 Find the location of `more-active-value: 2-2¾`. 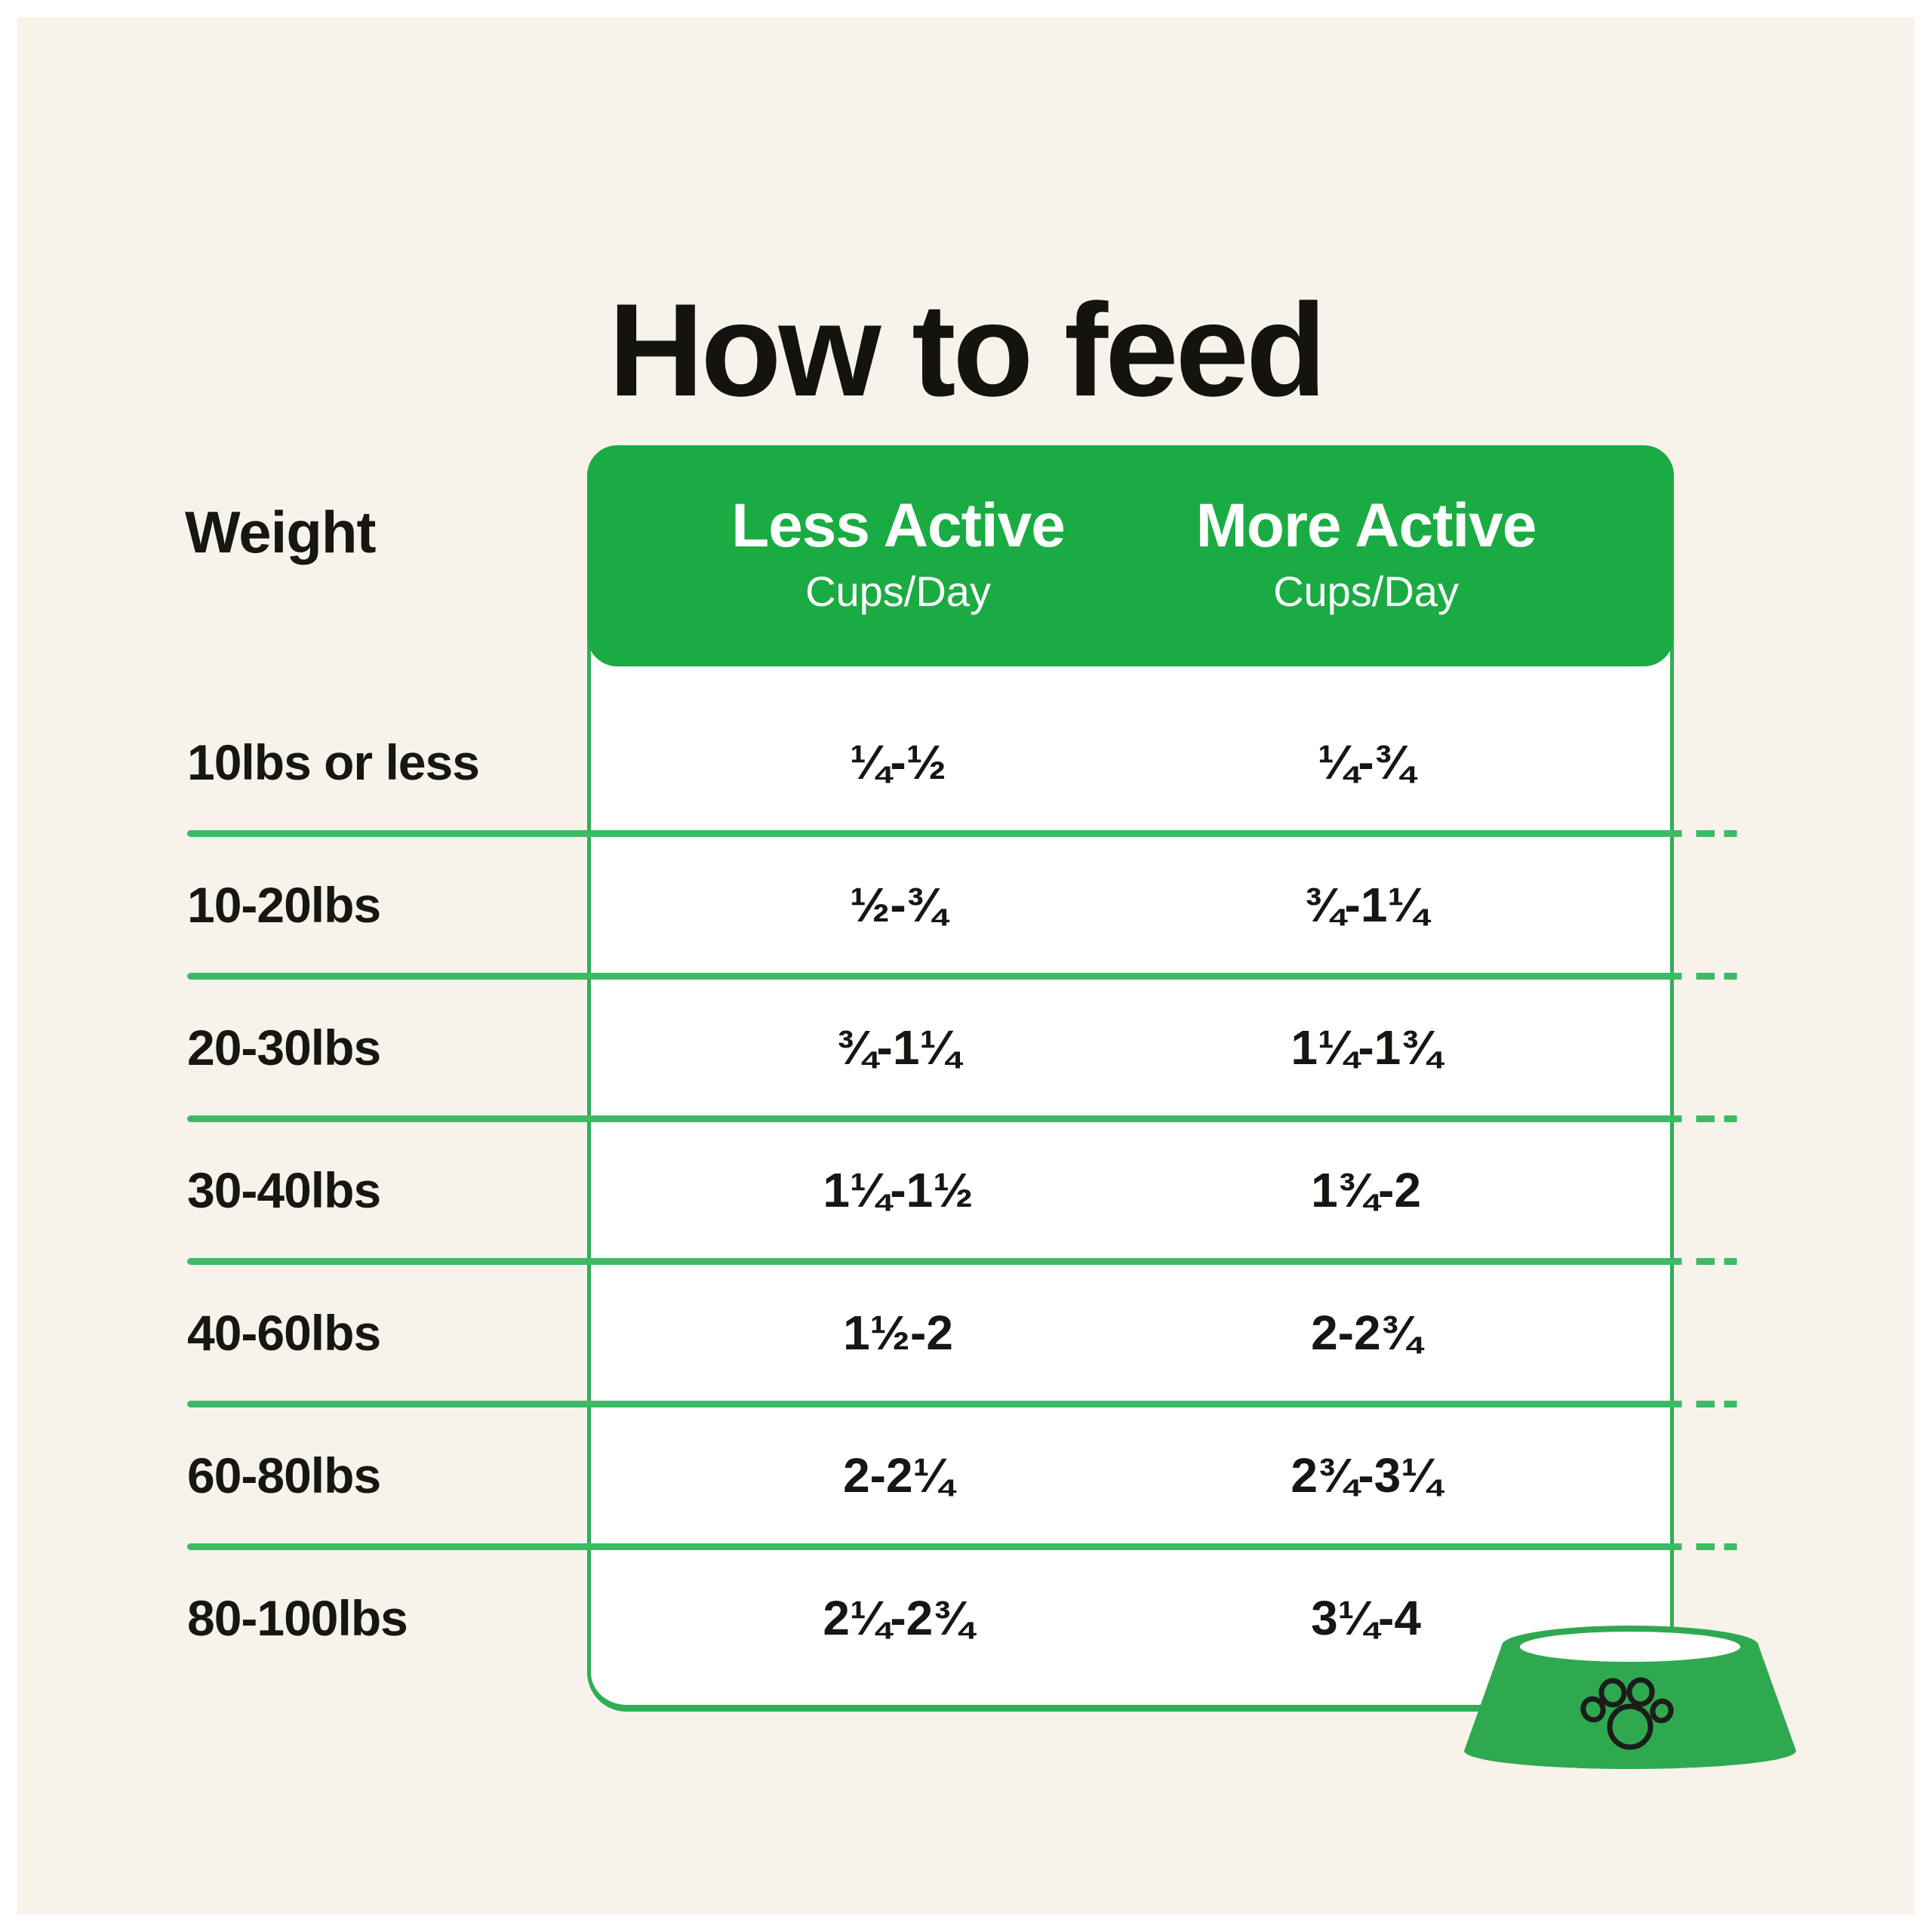

more-active-value: 2-2¾ is located at coordinates (1366, 1333).